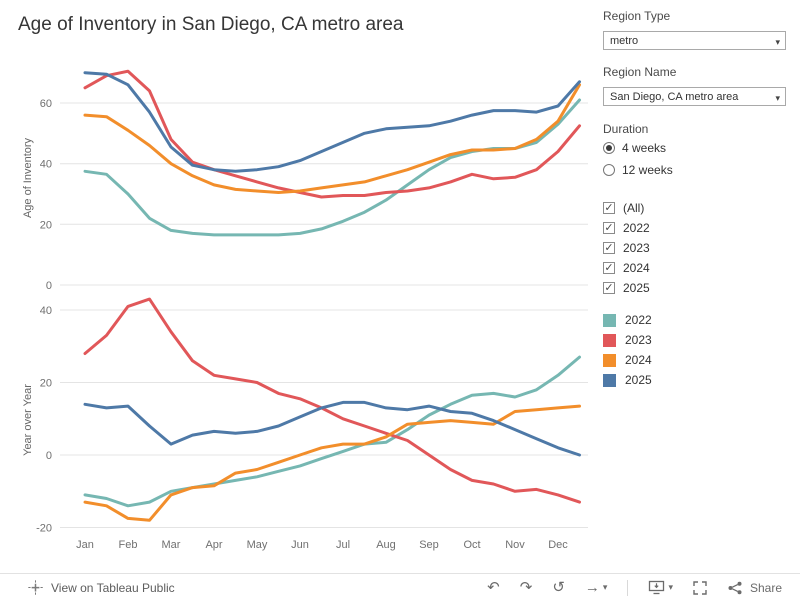 Image resolution: width=800 pixels, height=600 pixels. I want to click on year-filter-all: ✓ (All), so click(623, 207).